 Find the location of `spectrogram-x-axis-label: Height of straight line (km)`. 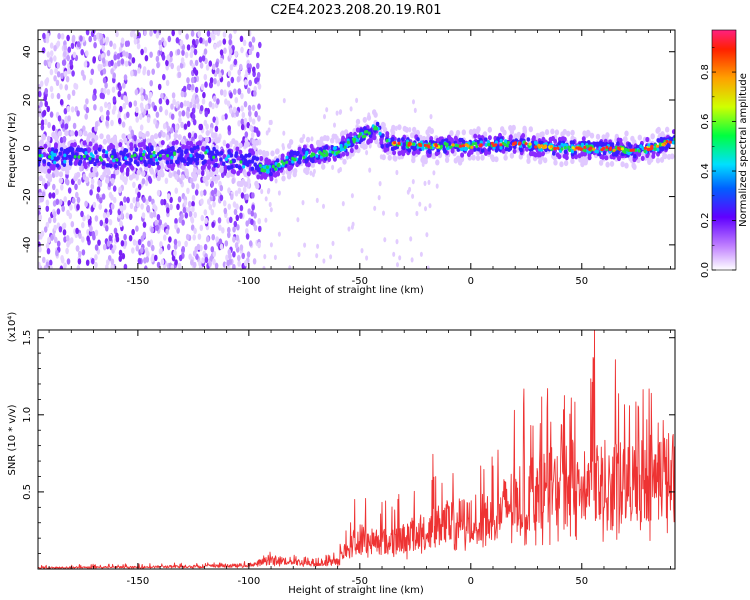

spectrogram-x-axis-label: Height of straight line (km) is located at coordinates (356, 290).